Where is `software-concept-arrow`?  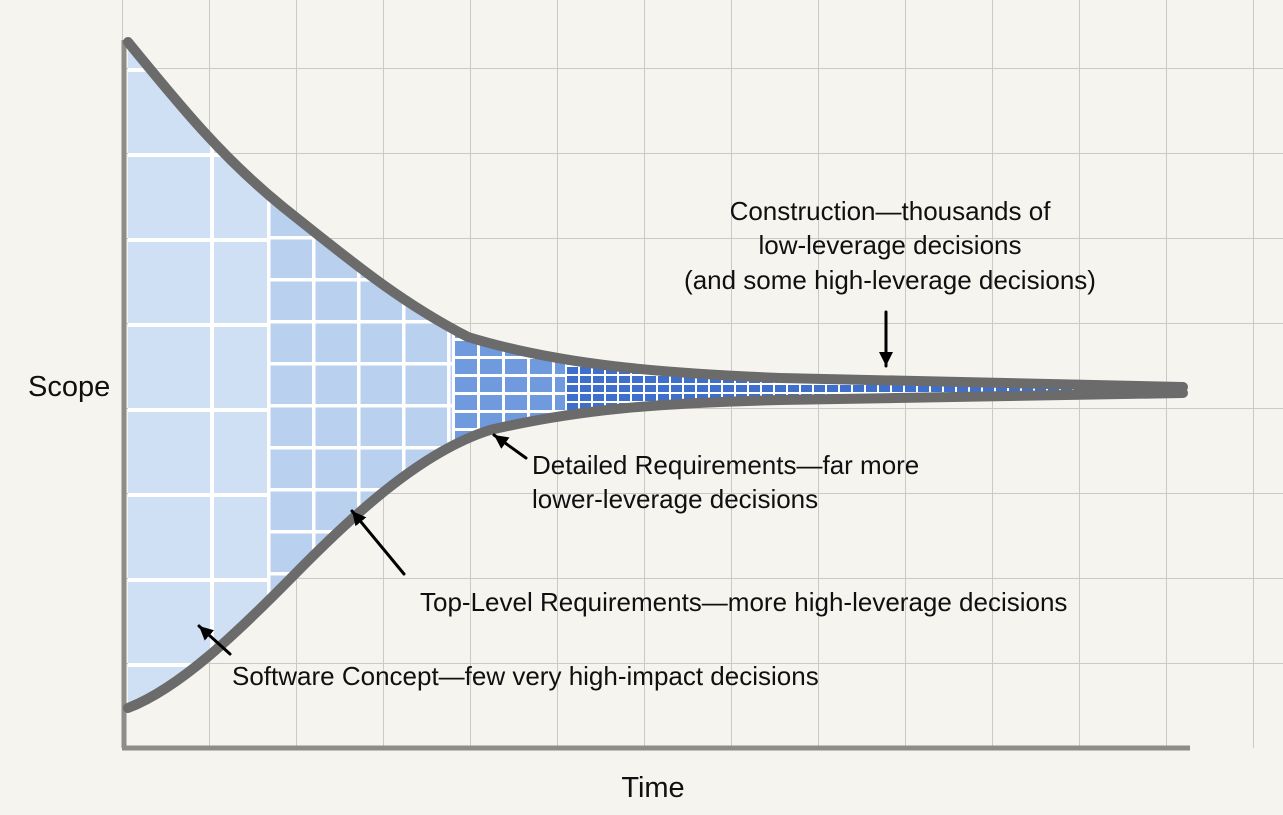
software-concept-arrow is located at coordinates (214, 640).